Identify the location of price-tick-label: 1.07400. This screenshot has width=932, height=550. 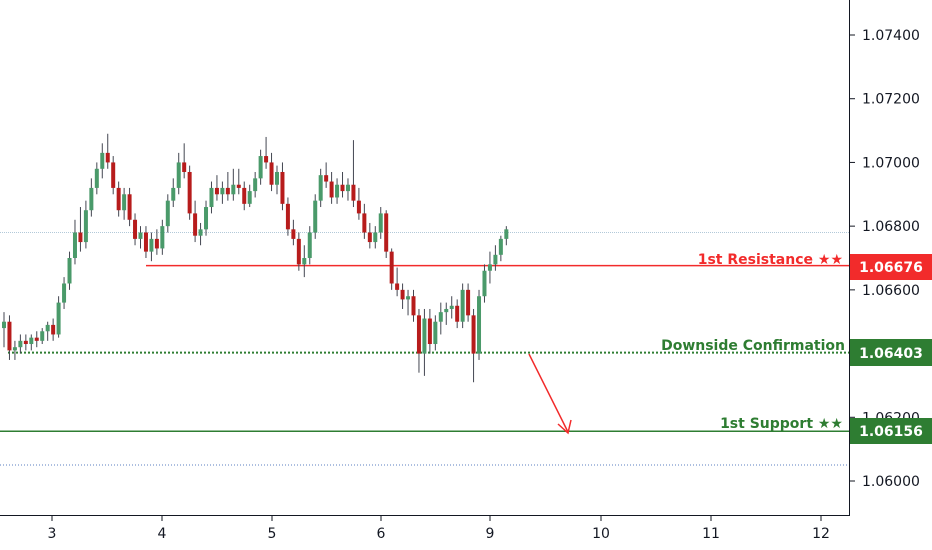
(891, 36).